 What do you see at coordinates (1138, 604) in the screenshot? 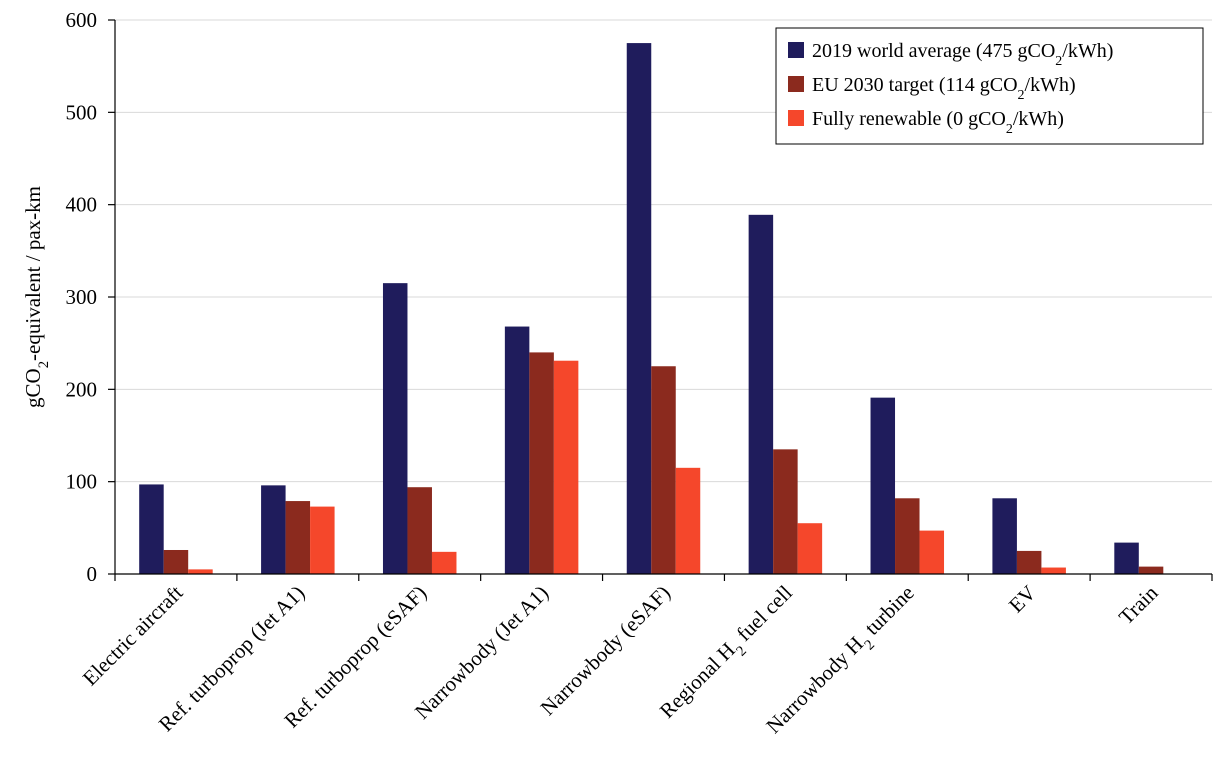
I see `x-tick-label: Train` at bounding box center [1138, 604].